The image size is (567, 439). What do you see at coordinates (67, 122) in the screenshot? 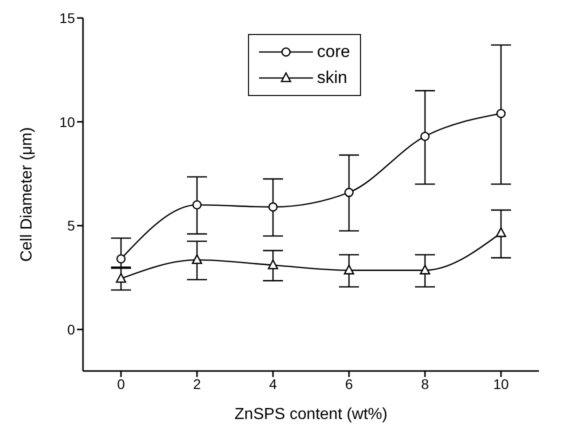
I see `y-tick-label: 10` at bounding box center [67, 122].